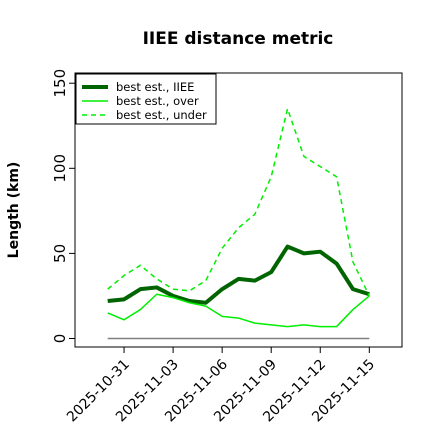  I want to click on legend-label: best est., under, so click(161, 115).